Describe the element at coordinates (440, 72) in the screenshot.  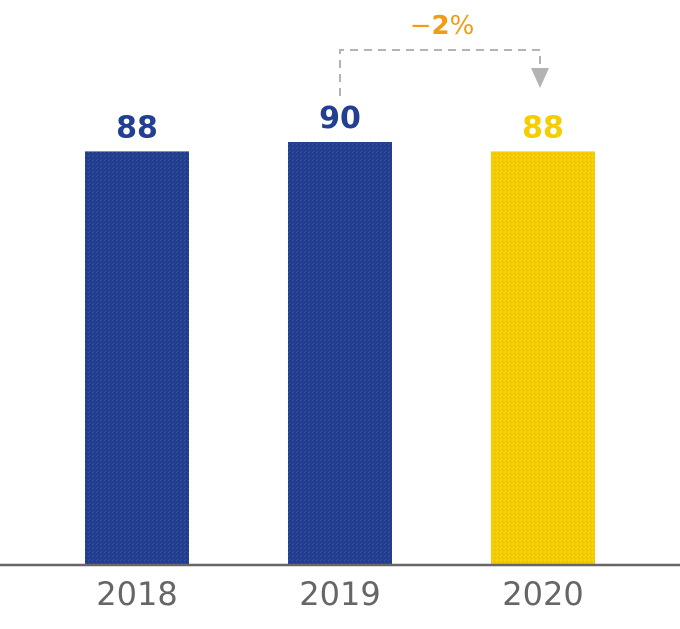
I see `change-arrow-path` at that location.